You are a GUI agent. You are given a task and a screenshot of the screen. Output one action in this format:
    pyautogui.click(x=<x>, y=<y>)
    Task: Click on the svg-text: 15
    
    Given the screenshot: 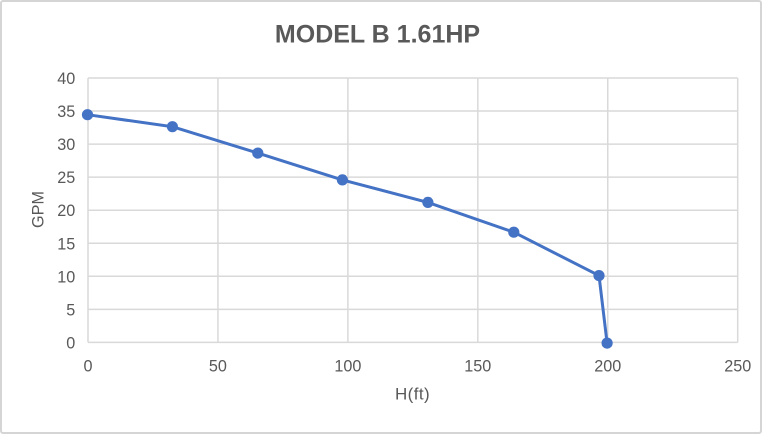 What is the action you would take?
    pyautogui.click(x=66, y=244)
    